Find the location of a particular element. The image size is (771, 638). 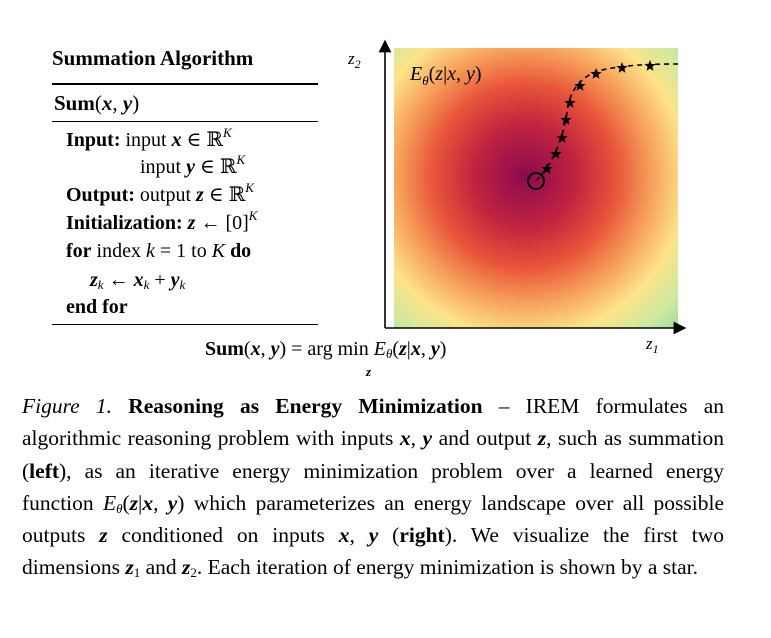

caption-right: right is located at coordinates (422, 535).